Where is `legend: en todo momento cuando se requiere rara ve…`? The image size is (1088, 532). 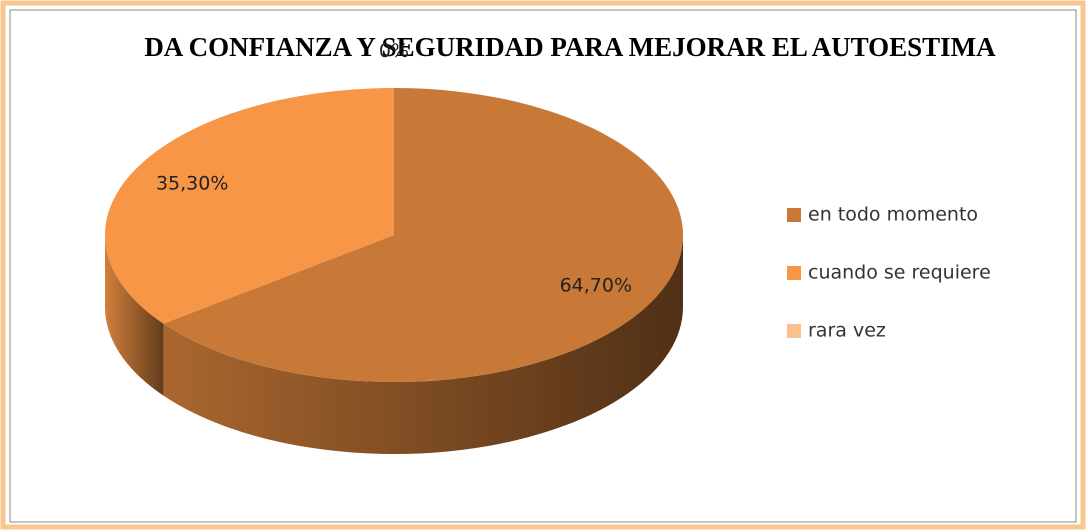 legend: en todo momento cuando se requiere rara ve… is located at coordinates (889, 273).